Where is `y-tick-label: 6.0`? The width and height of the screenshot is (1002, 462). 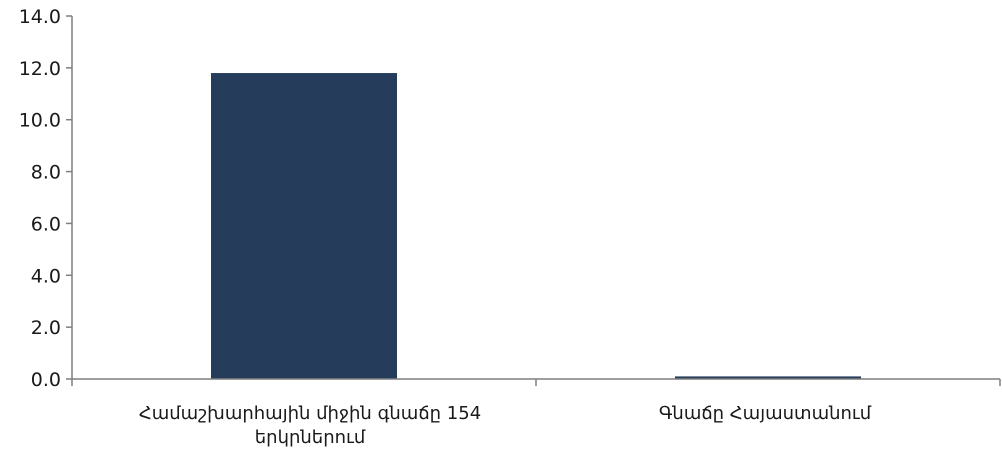 y-tick-label: 6.0 is located at coordinates (46, 224).